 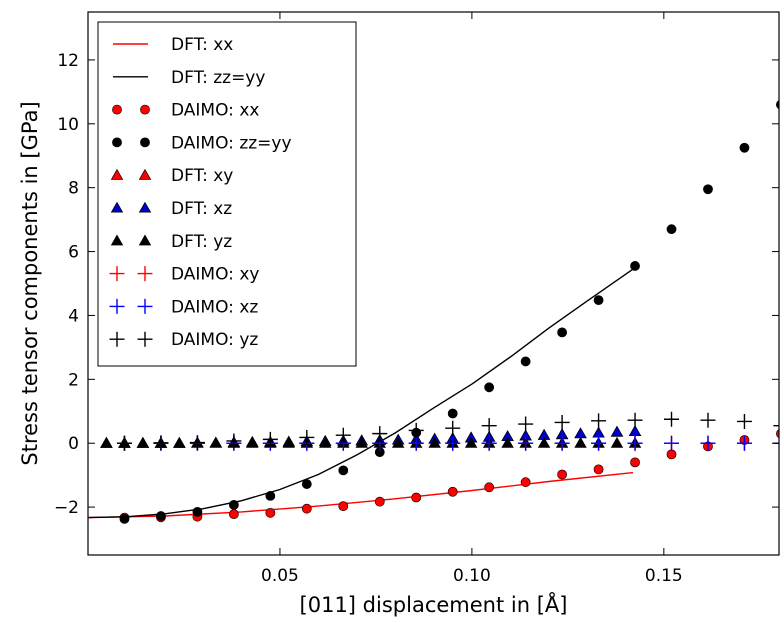 What do you see at coordinates (202, 176) in the screenshot?
I see `legend-label: DFT: xy` at bounding box center [202, 176].